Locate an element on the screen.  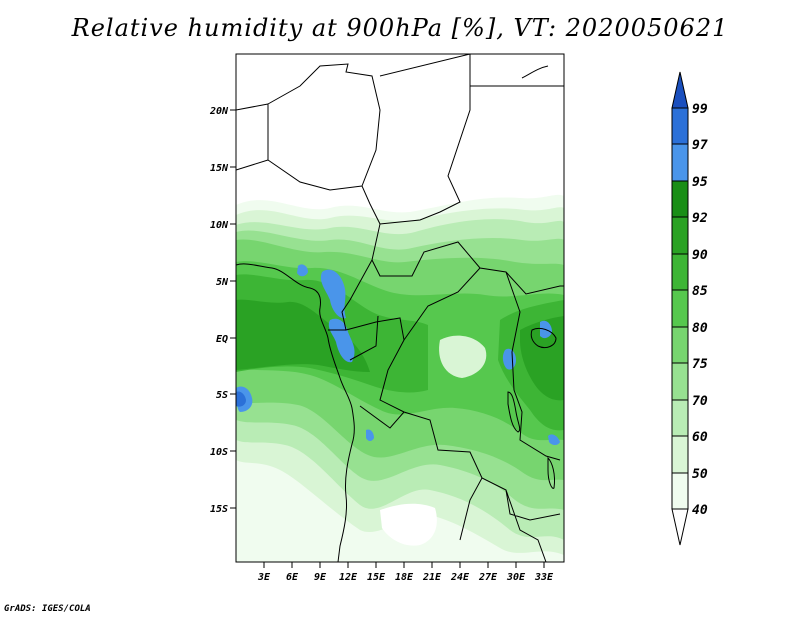
rh-contour-97-coast is located at coordinates (241, 399).